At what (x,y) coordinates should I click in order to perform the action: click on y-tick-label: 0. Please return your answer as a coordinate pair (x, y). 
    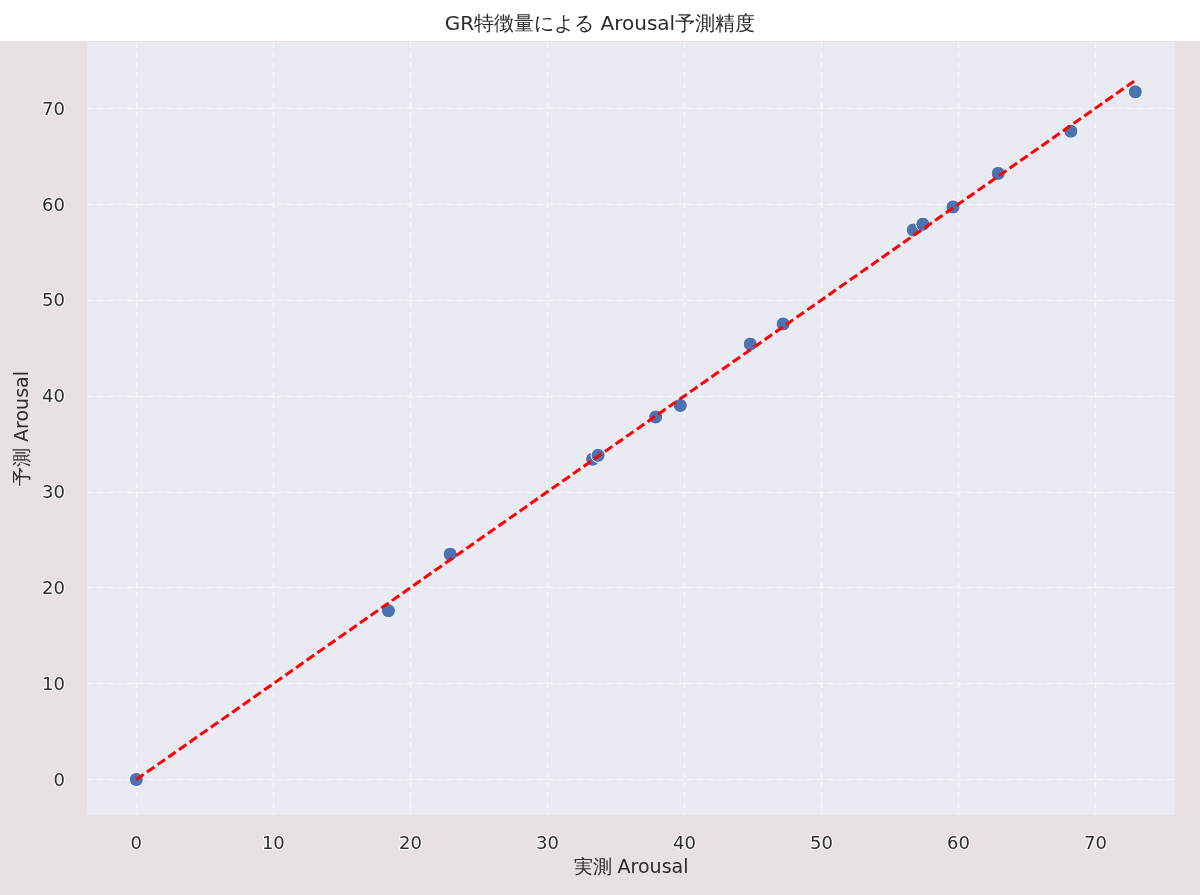
    Looking at the image, I should click on (59, 780).